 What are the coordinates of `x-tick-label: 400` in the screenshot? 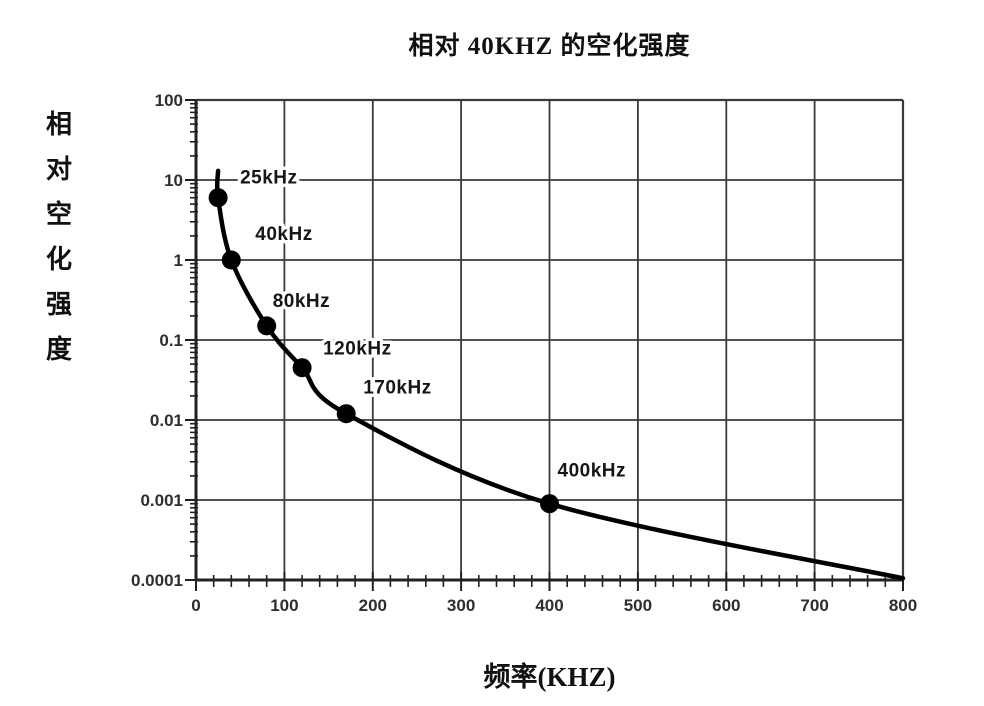 It's located at (549, 605).